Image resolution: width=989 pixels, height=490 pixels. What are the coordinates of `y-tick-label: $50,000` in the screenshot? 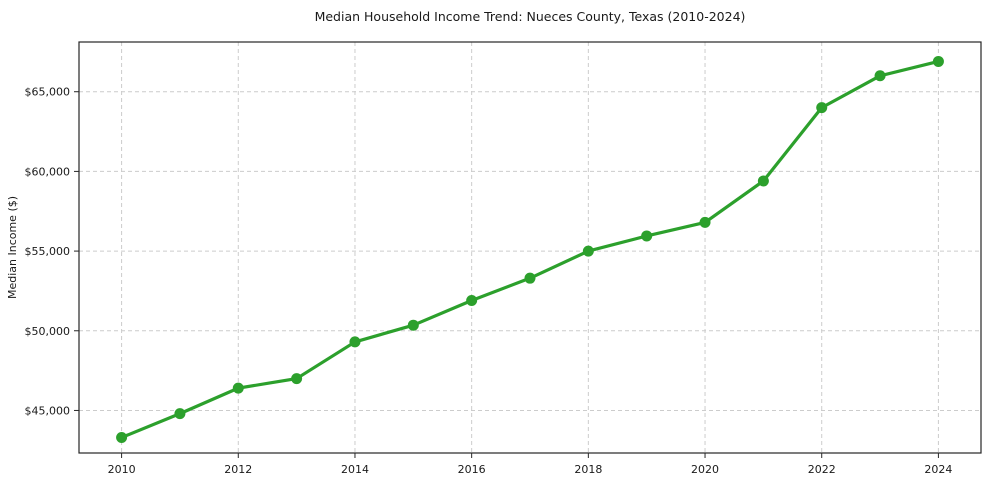 It's located at (48, 331).